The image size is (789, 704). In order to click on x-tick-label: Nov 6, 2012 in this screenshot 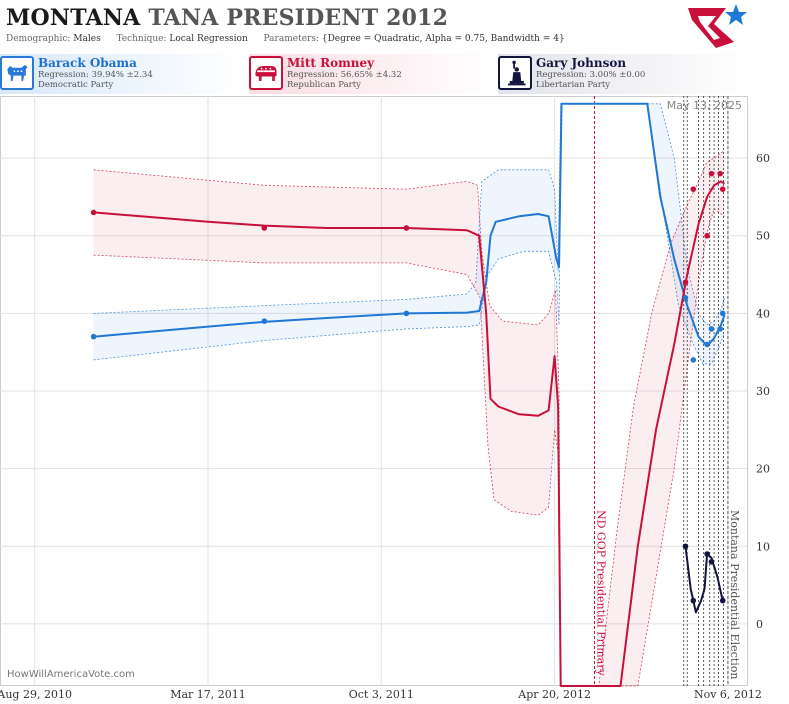, I will do `click(728, 694)`.